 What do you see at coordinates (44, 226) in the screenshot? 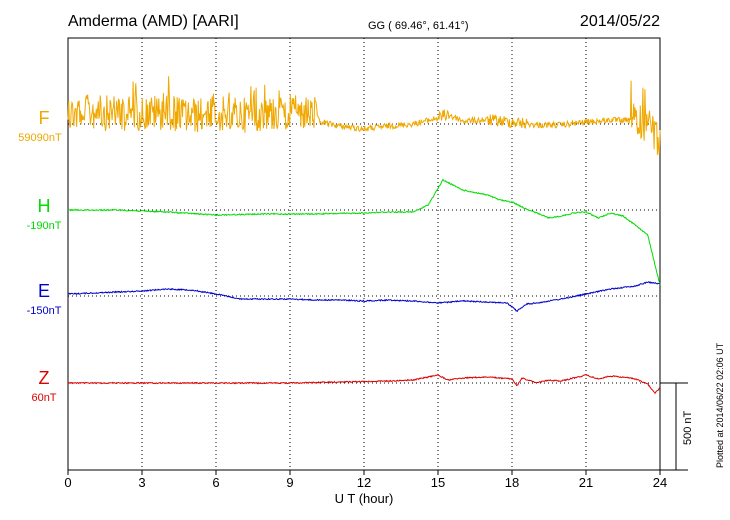
I see `baseline-label-h: -190nT` at bounding box center [44, 226].